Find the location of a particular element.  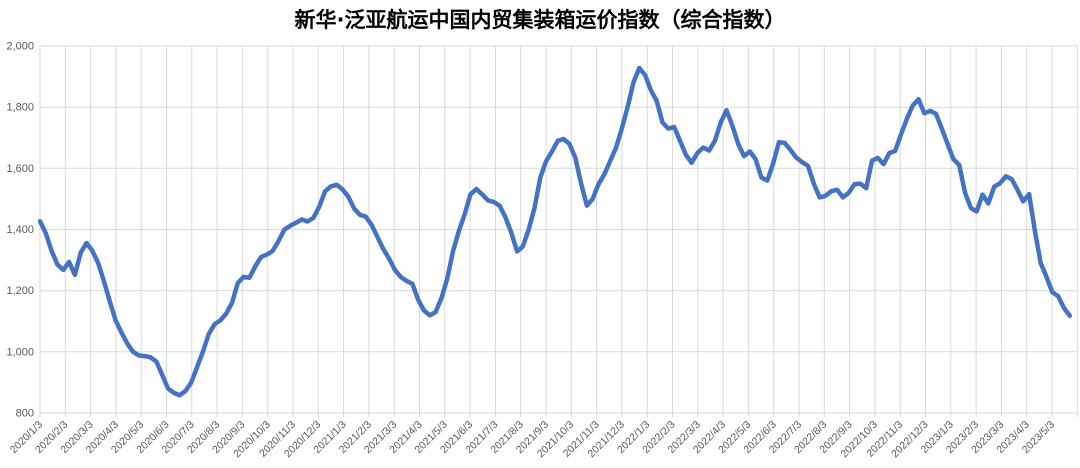

y-axis-tick-label: 800 is located at coordinates (25, 414).